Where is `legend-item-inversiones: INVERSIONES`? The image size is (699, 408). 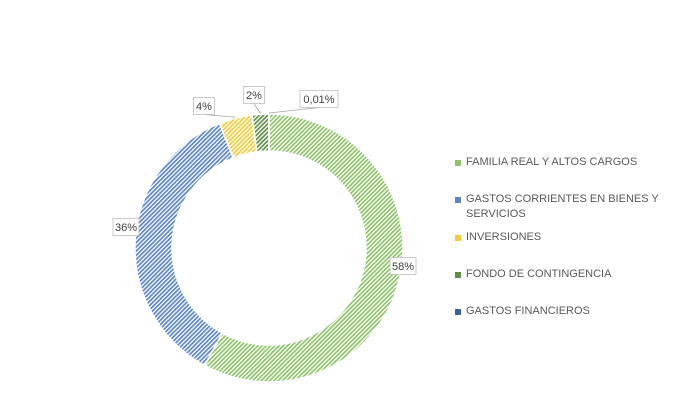
legend-item-inversiones: INVERSIONES is located at coordinates (572, 237).